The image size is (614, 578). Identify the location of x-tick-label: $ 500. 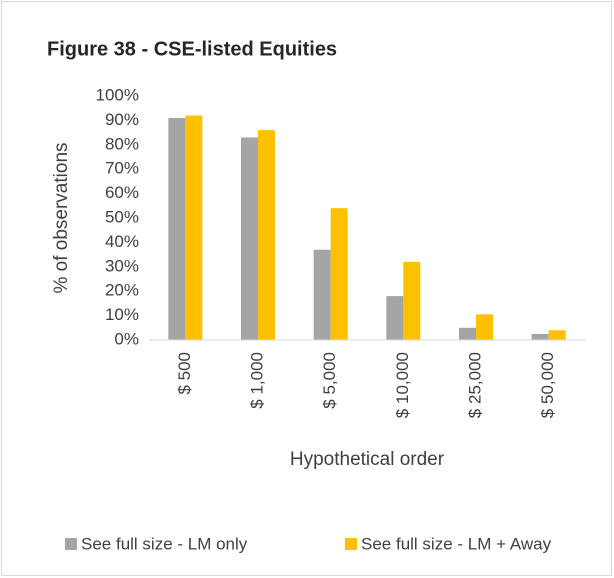
(184, 373).